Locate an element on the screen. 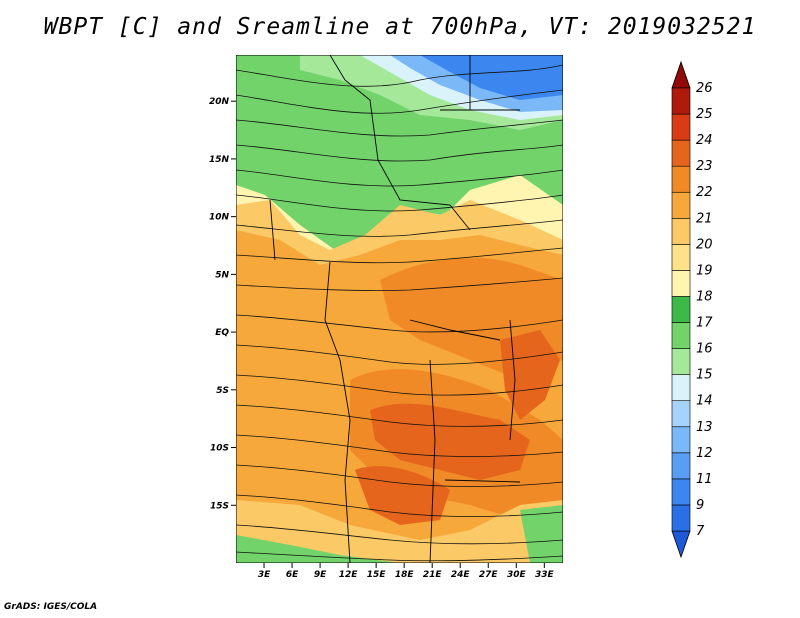  field-region-17s is located at coordinates (318, 549).